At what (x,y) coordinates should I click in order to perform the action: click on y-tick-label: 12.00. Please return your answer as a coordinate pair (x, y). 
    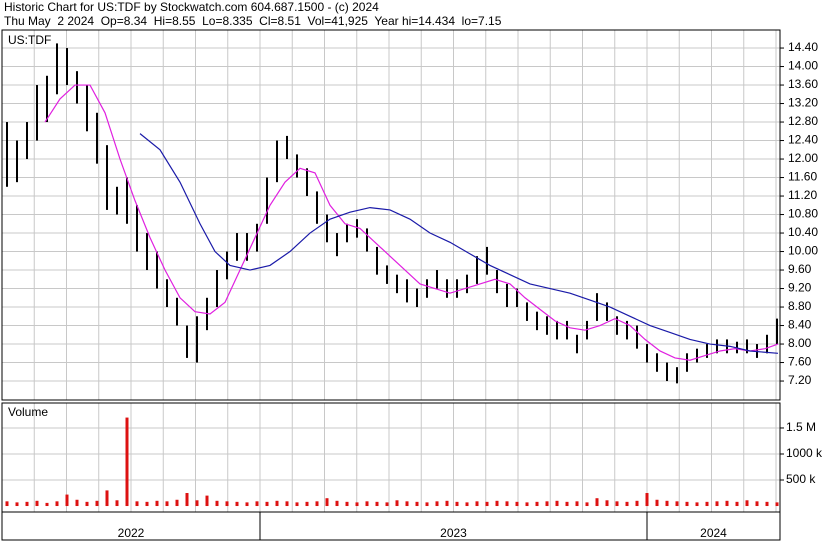
    Looking at the image, I should click on (803, 158).